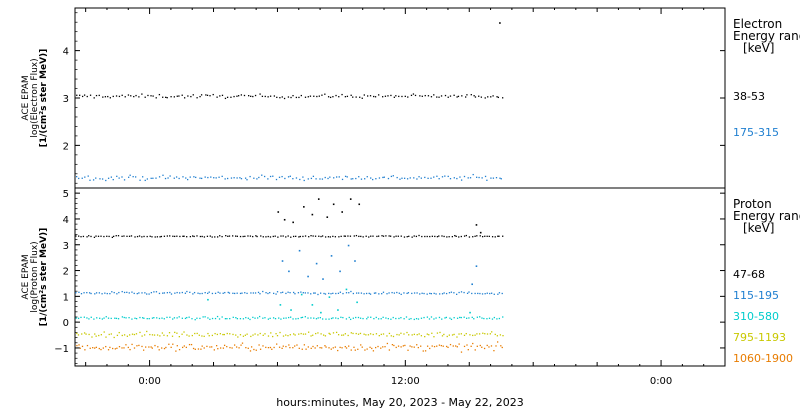 This screenshot has height=410, width=800. I want to click on y-tick-label: 2, so click(66, 272).